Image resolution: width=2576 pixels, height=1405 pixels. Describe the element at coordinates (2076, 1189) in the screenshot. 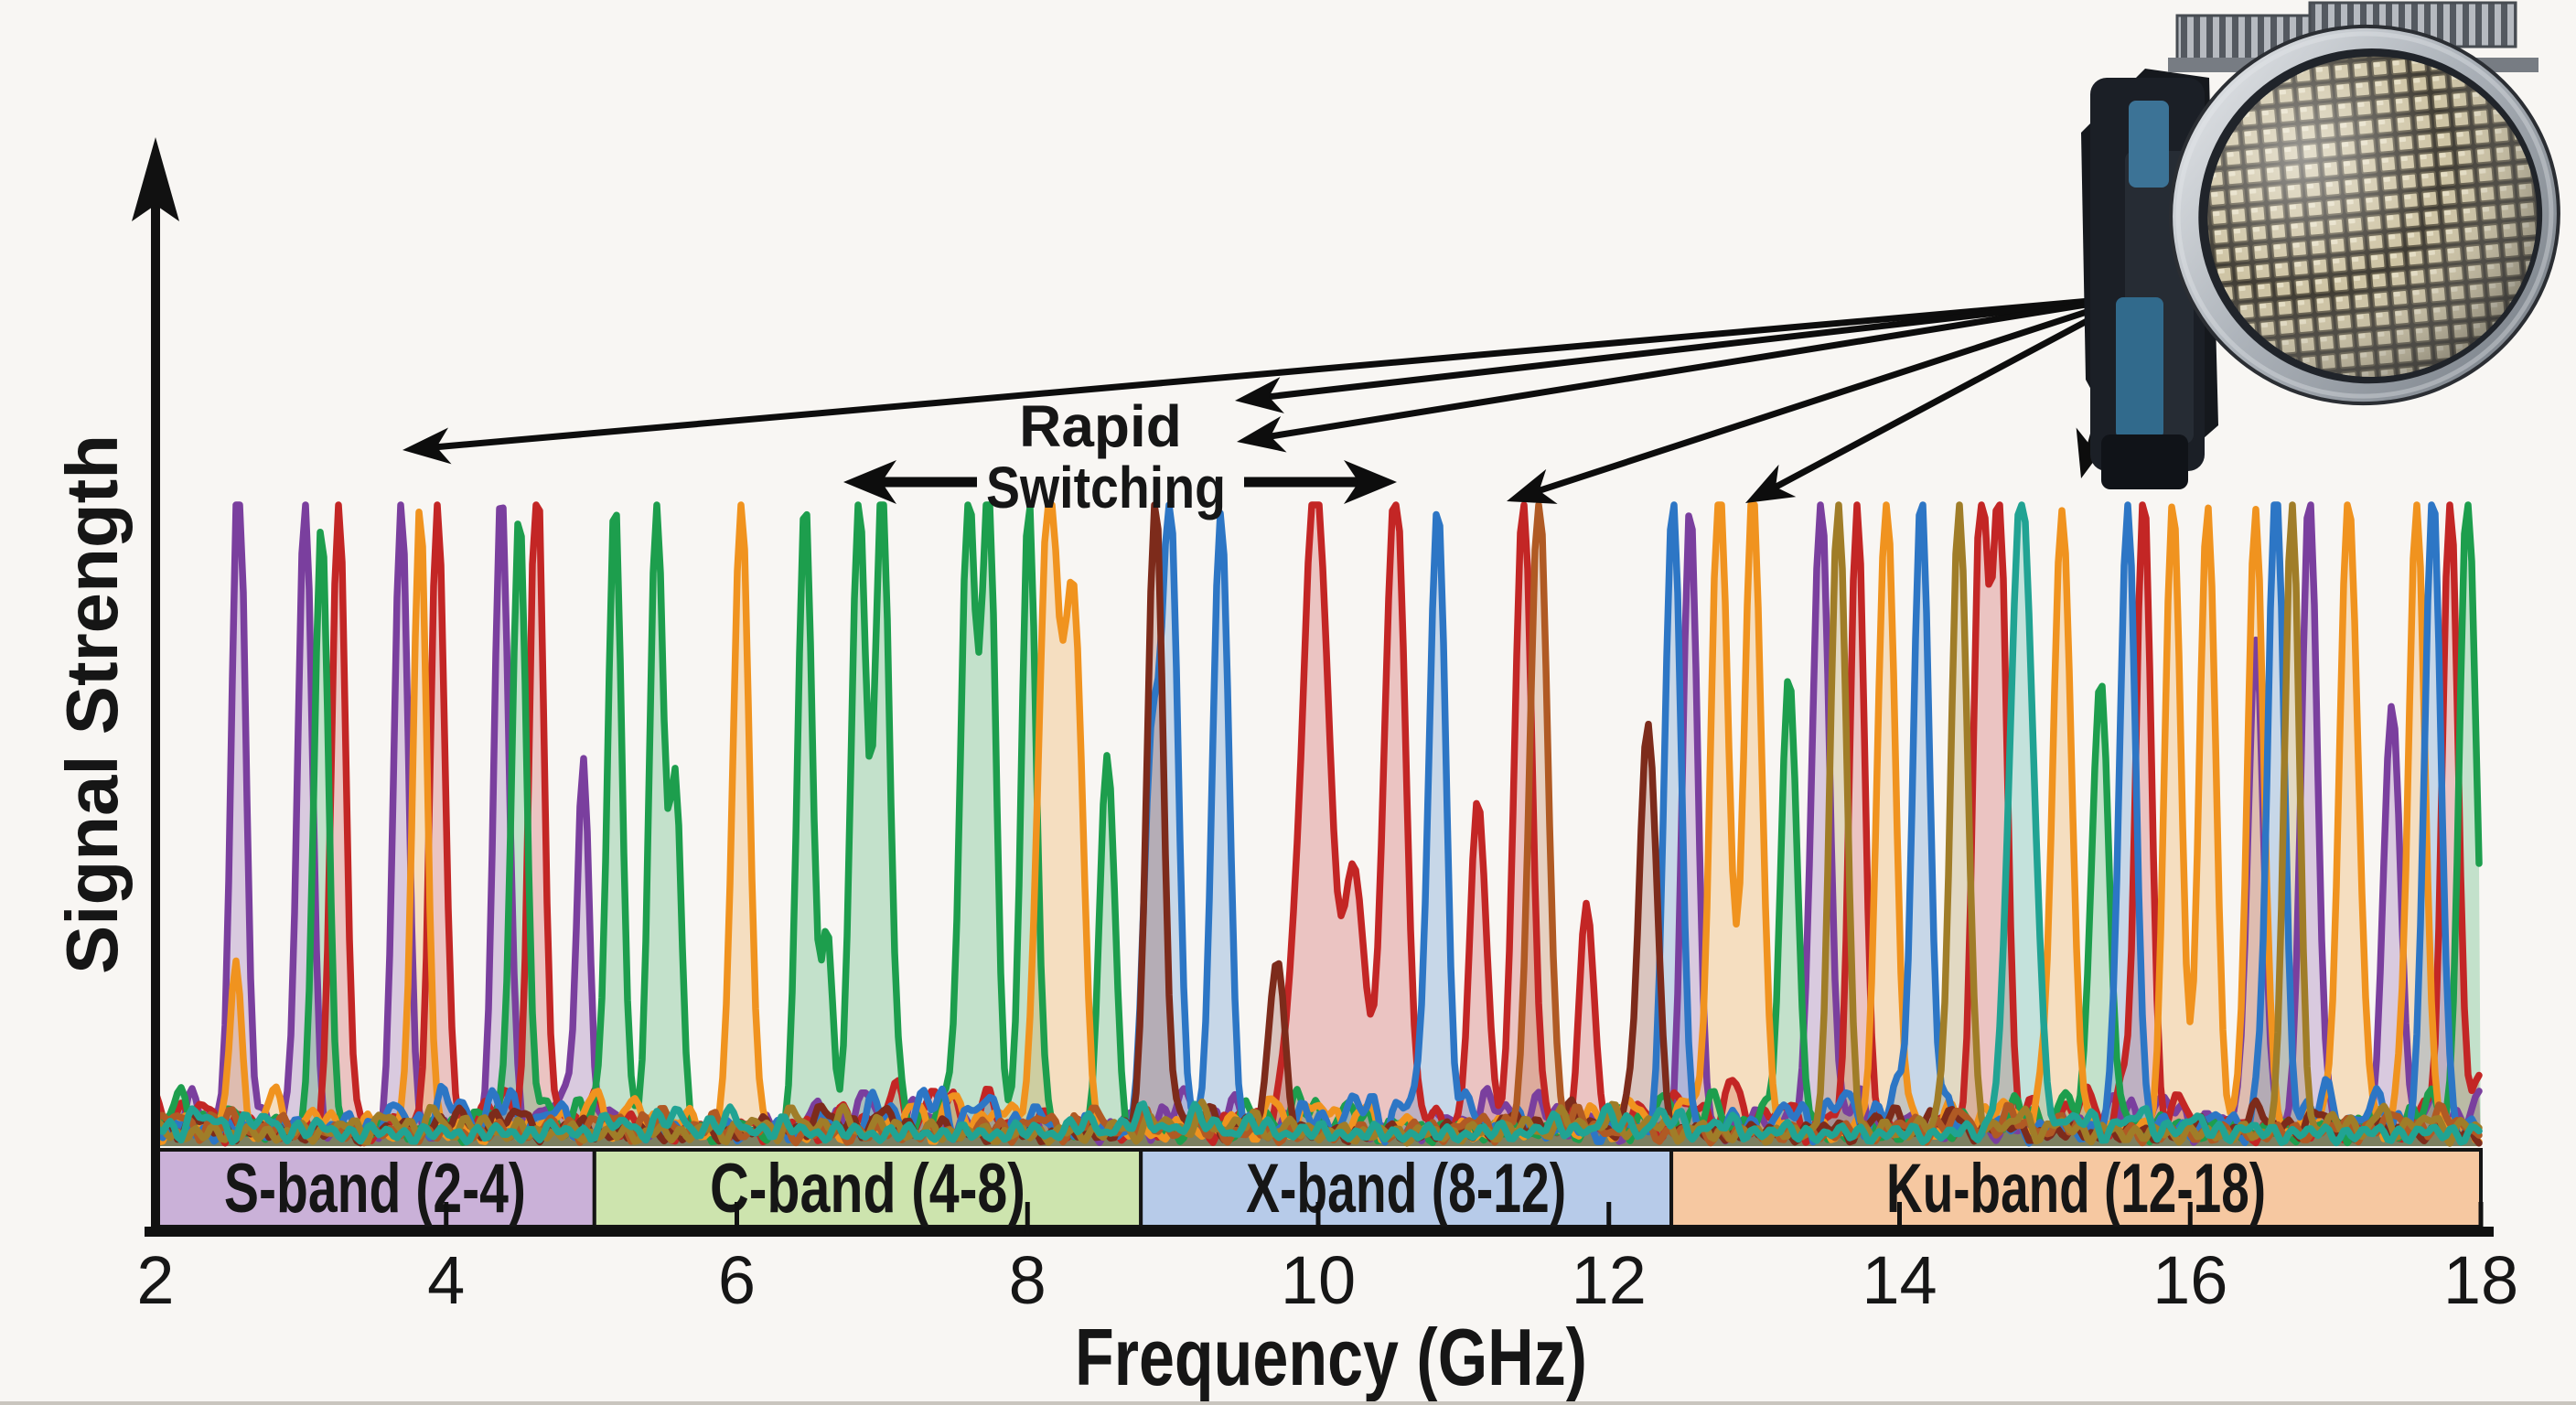

I see `band-label-ku: Ku-band (12-18)` at that location.